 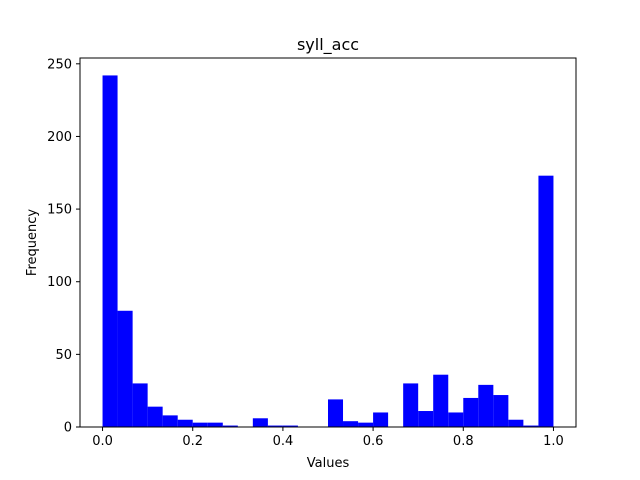 I want to click on x-axis-label: Values, so click(x=328, y=463).